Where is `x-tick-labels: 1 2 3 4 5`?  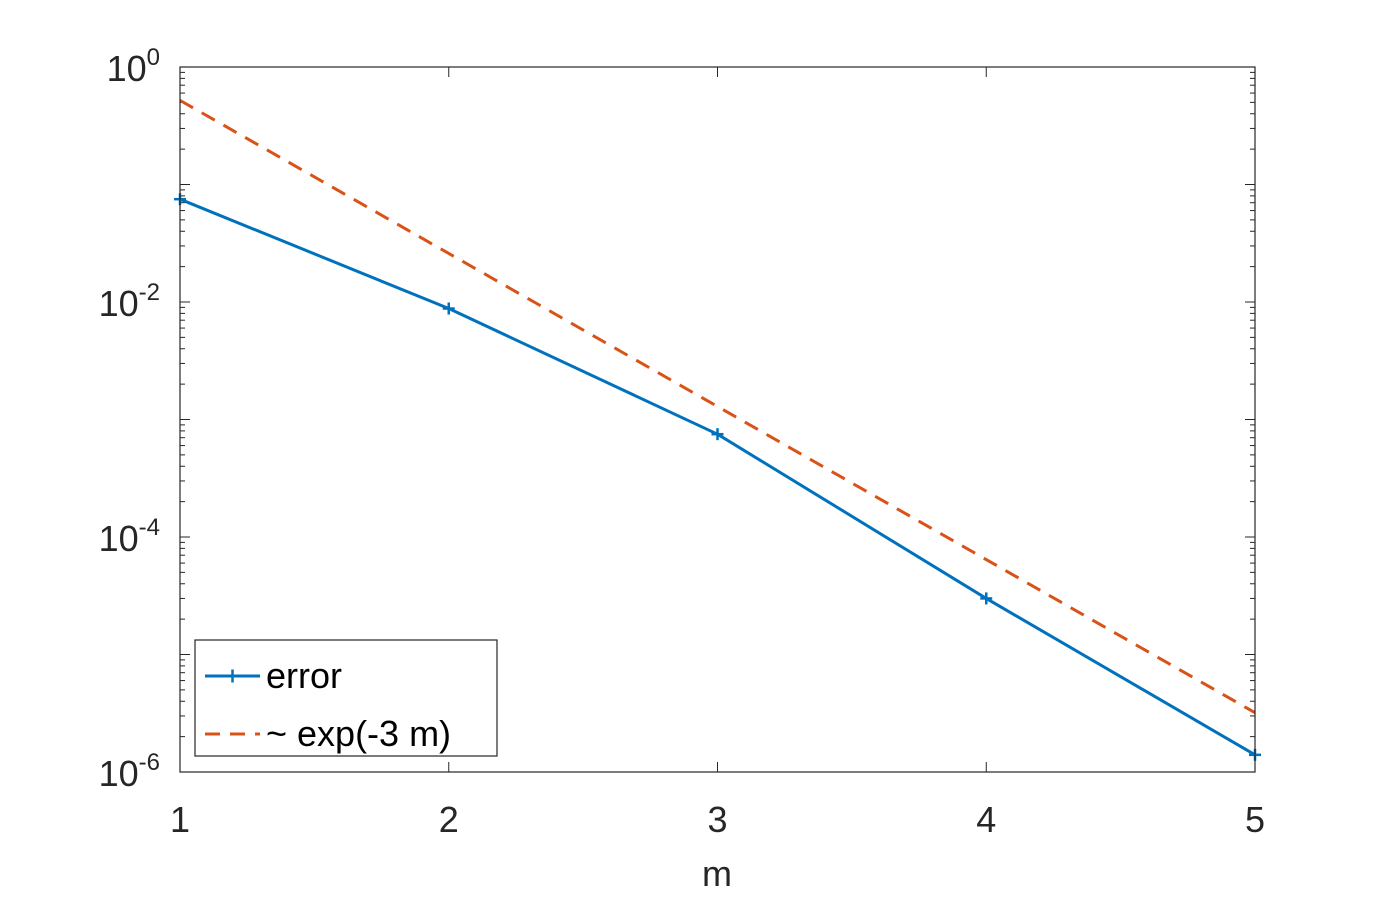 x-tick-labels: 1 2 3 4 5 is located at coordinates (717, 819).